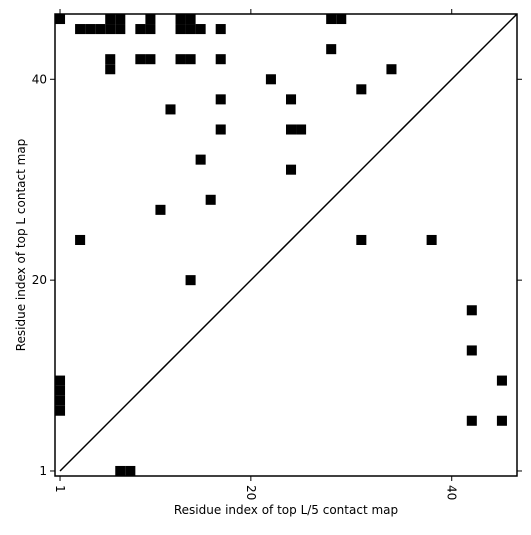 The width and height of the screenshot is (531, 535). What do you see at coordinates (251, 492) in the screenshot?
I see `x-tick-label: 20` at bounding box center [251, 492].